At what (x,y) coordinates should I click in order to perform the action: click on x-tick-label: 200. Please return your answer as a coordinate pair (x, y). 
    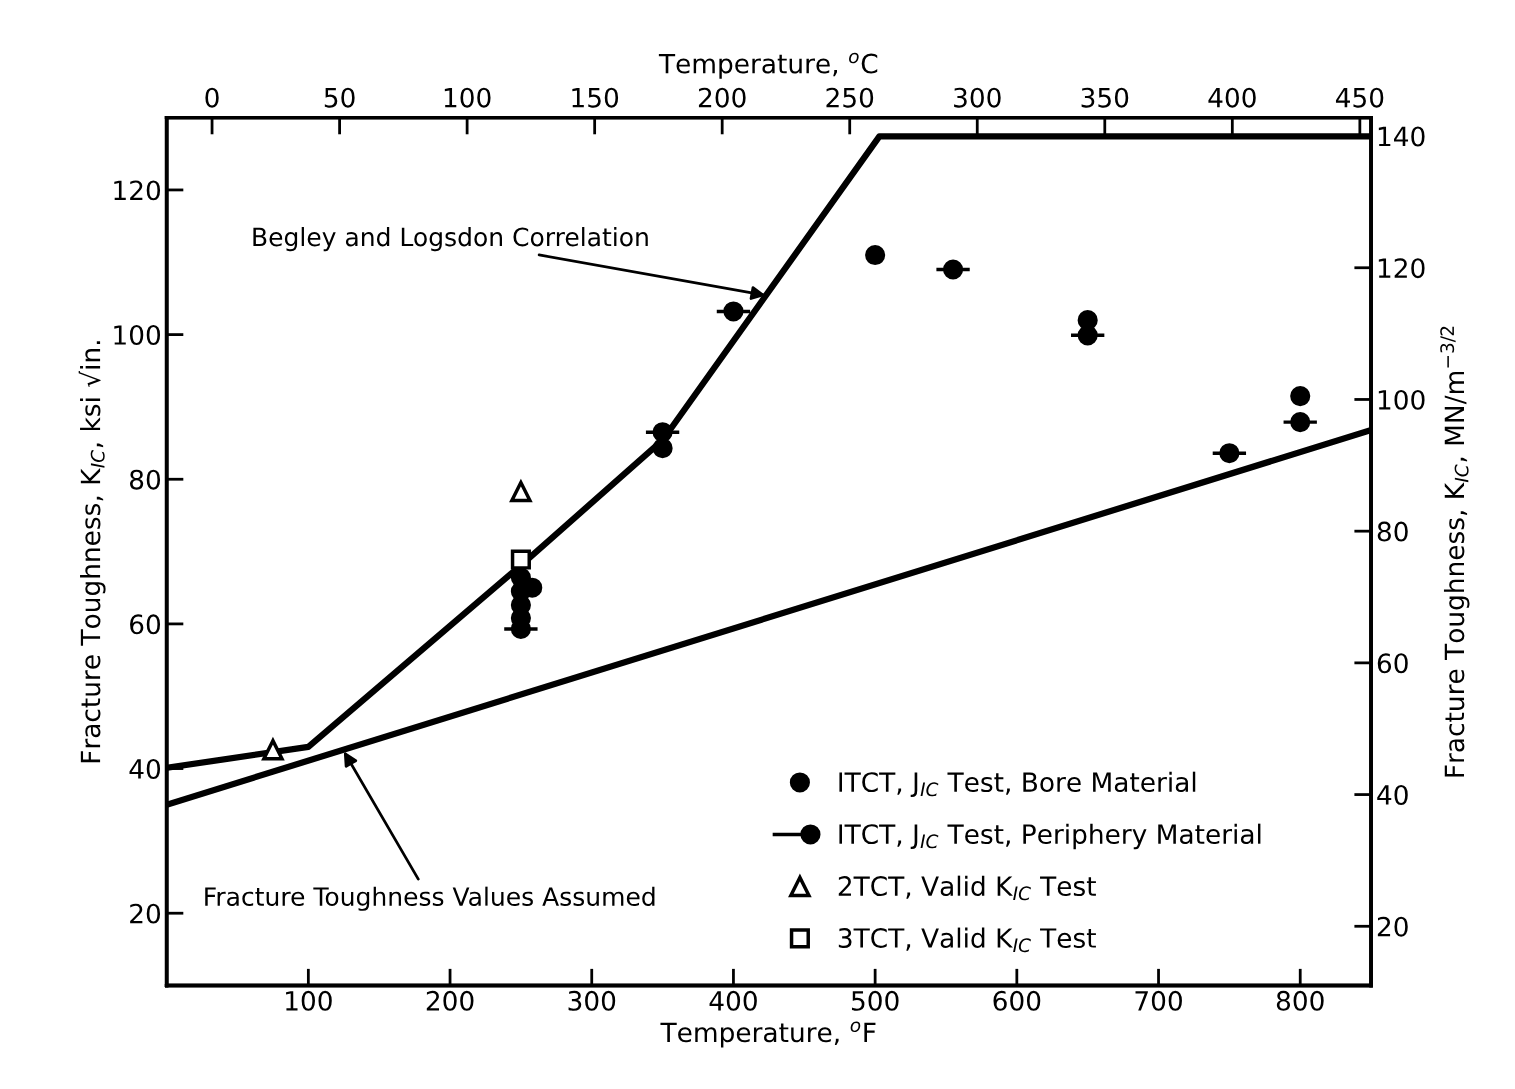
    Looking at the image, I should click on (450, 1000).